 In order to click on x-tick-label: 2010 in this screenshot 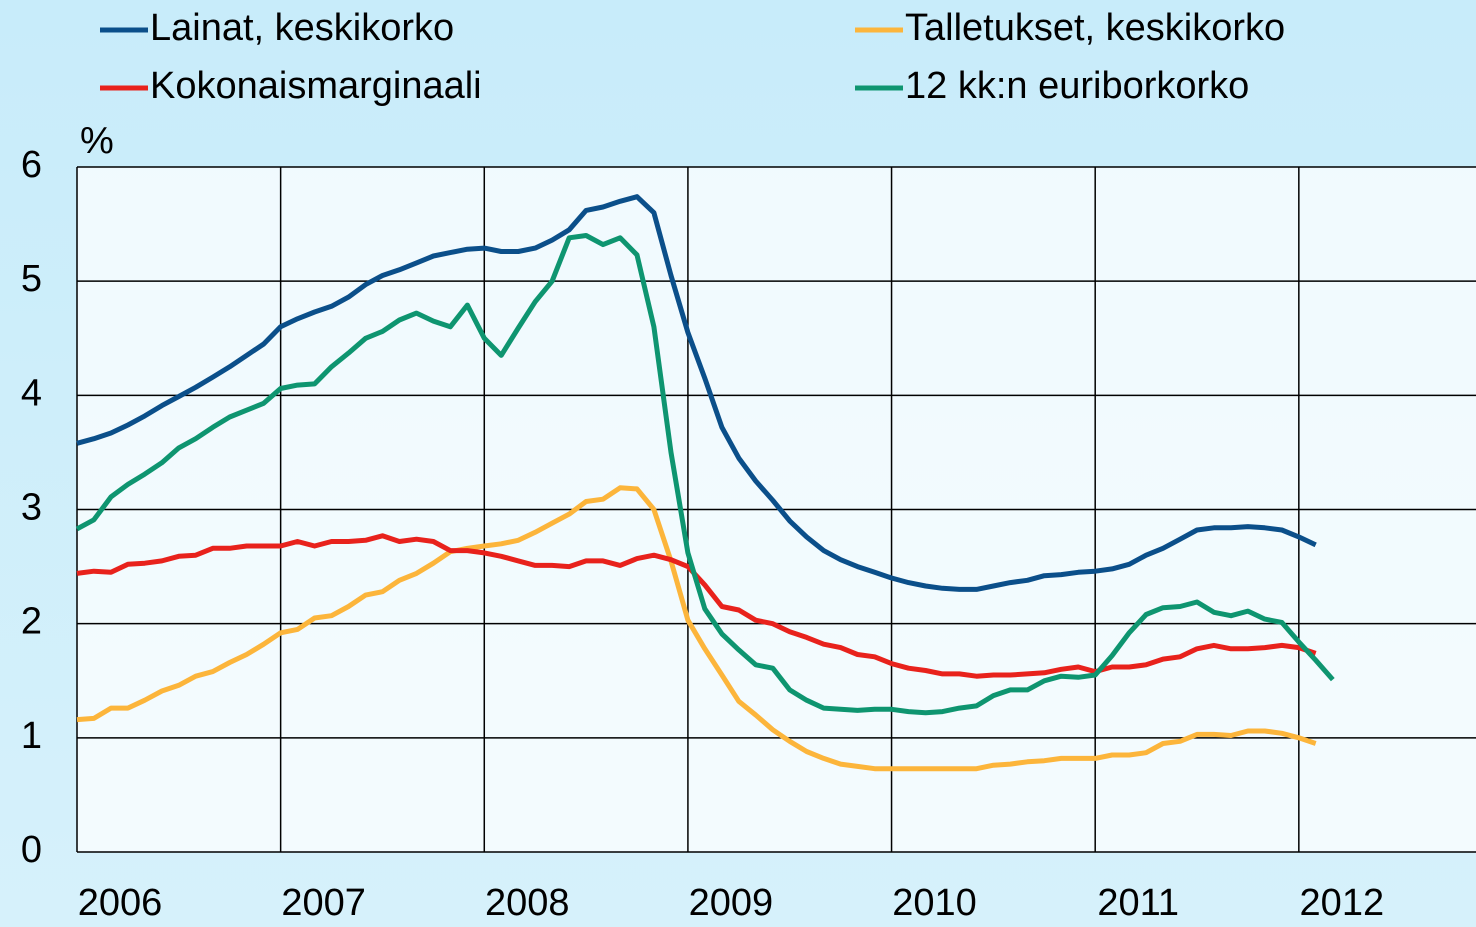, I will do `click(934, 903)`.